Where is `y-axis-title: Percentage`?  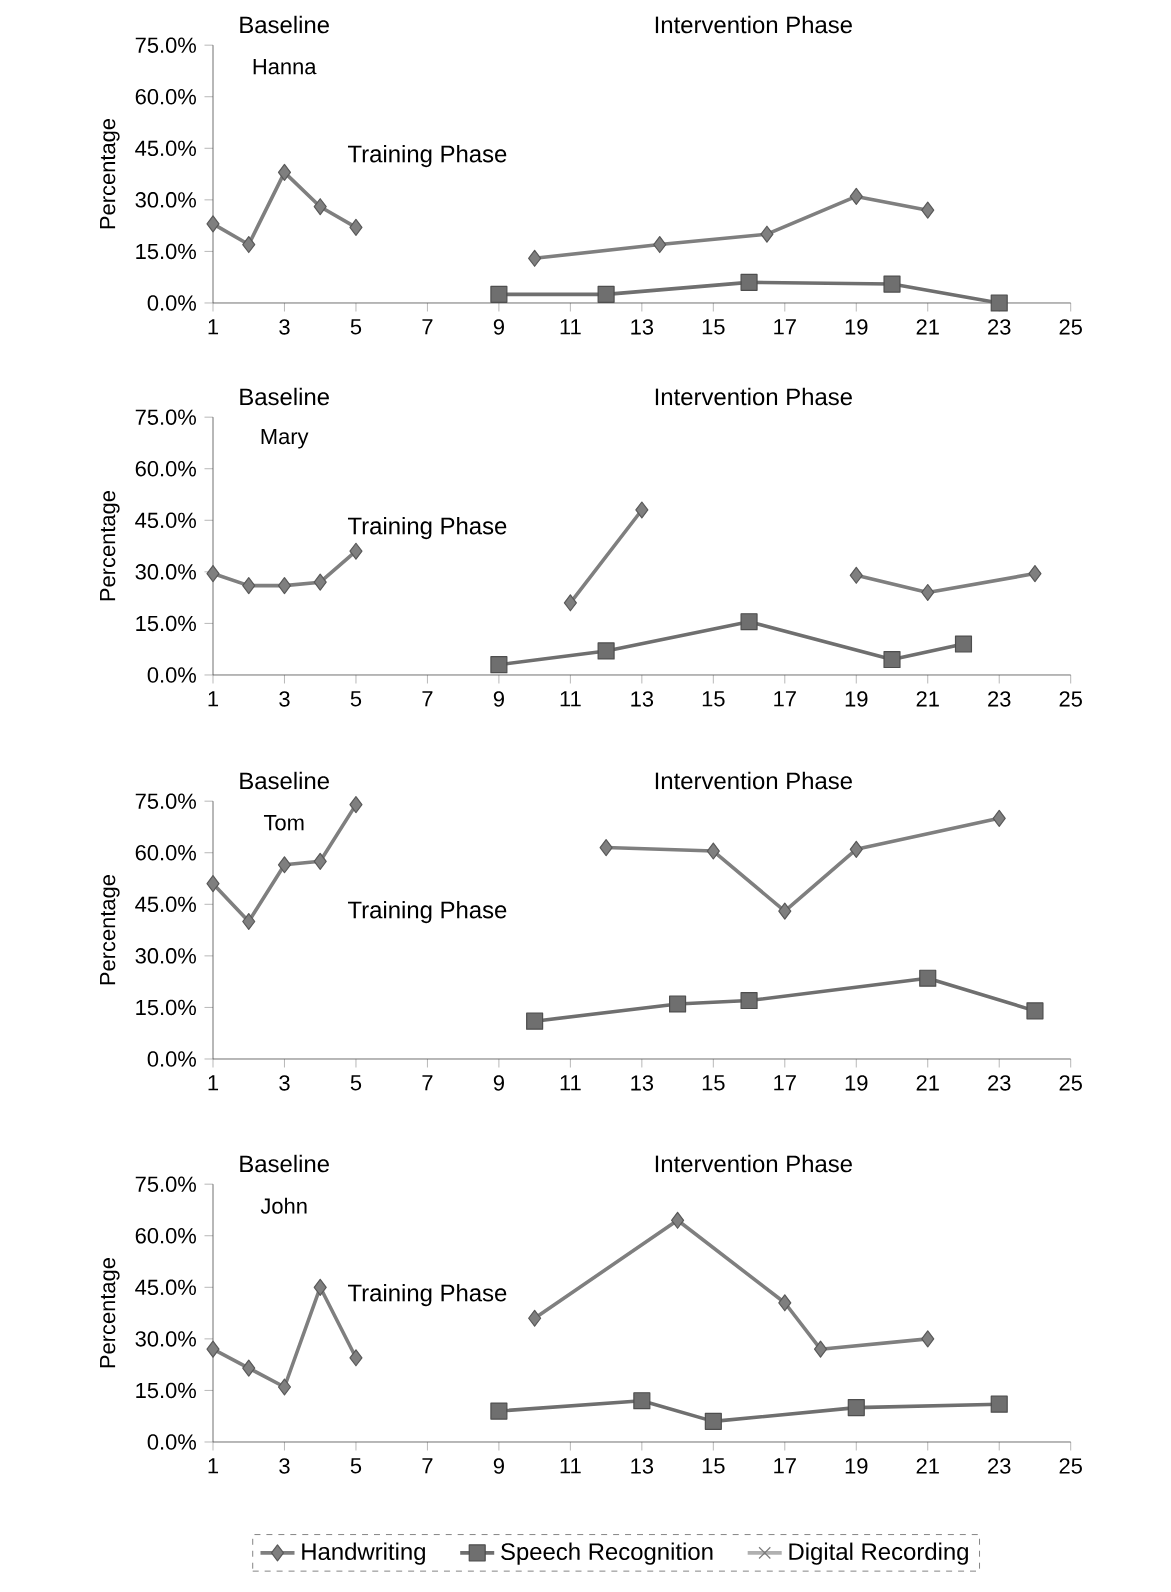
y-axis-title: Percentage is located at coordinates (110, 930).